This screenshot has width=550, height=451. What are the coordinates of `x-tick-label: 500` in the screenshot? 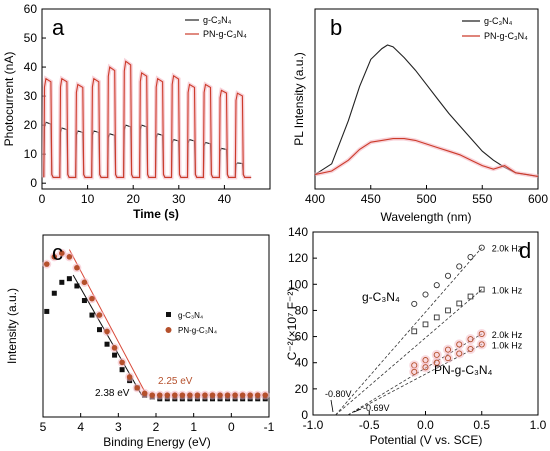 It's located at (426, 199).